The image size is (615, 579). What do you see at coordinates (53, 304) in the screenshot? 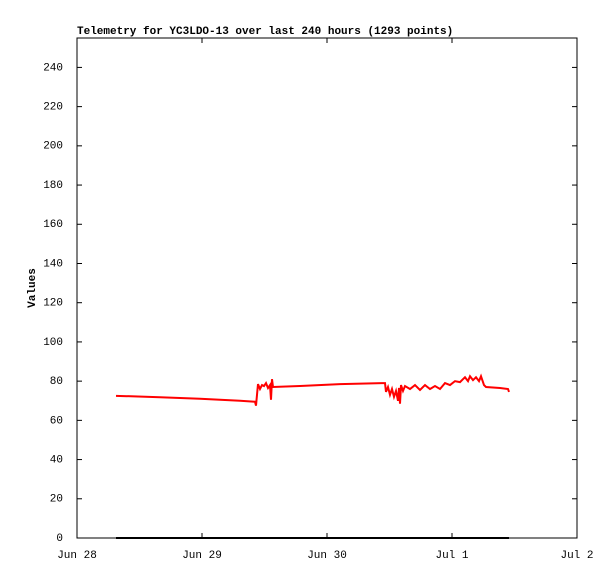
I see `y-tick-label: 120` at bounding box center [53, 304].